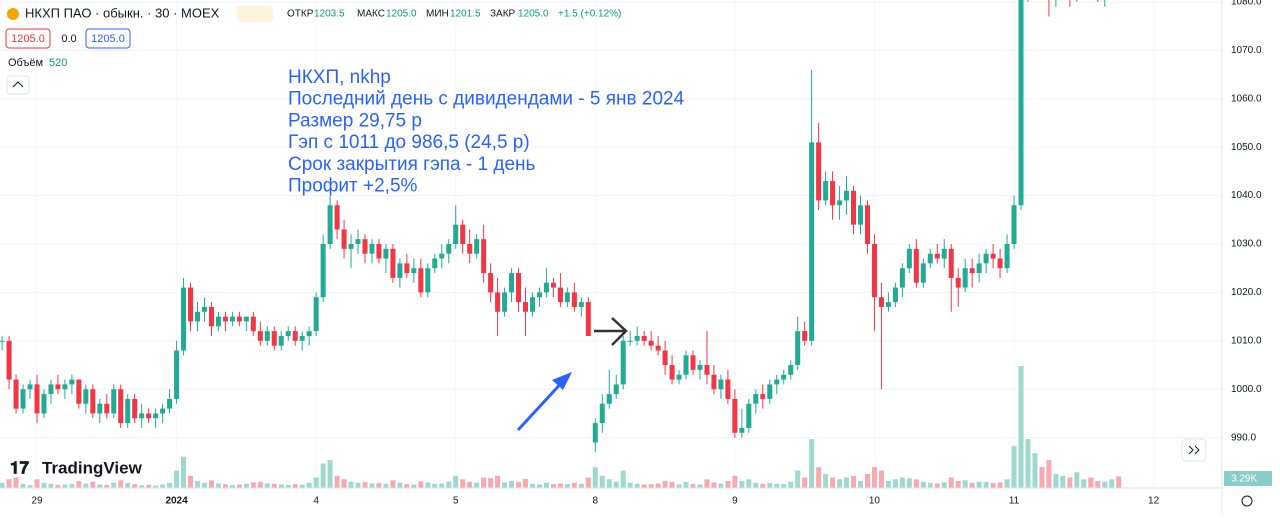 The image size is (1280, 518). I want to click on symbol: НКХП ПАО · обыкн. · 30 · MOEX, so click(122, 12).